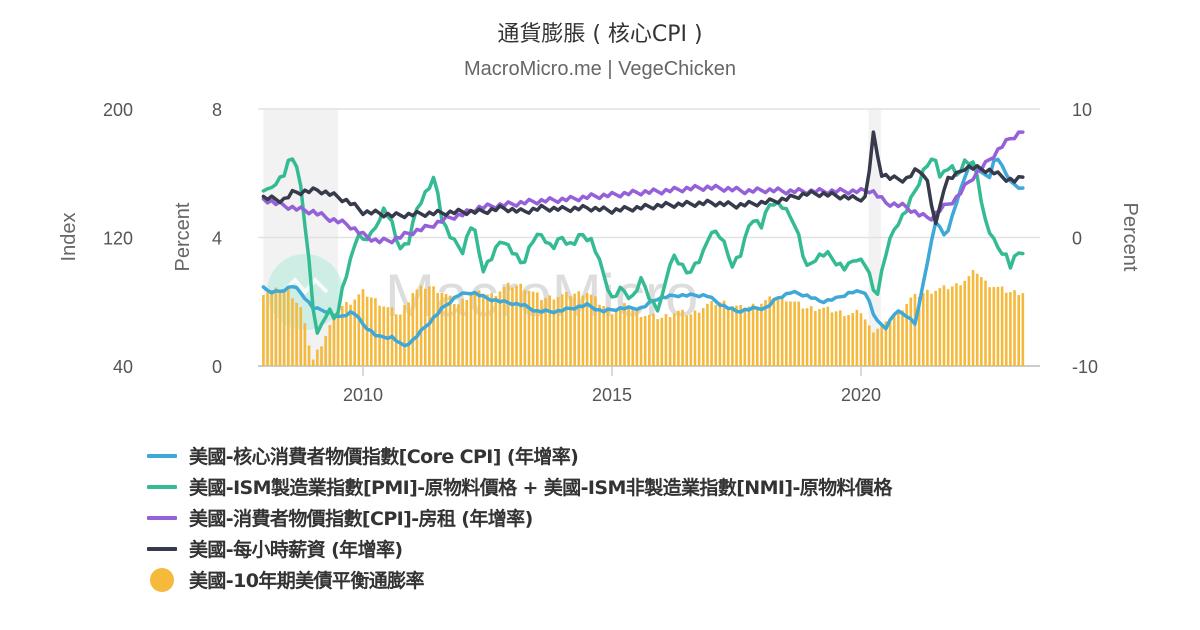 This screenshot has height=630, width=1200. What do you see at coordinates (296, 550) in the screenshot?
I see `legend-label: 美國-每小時薪資 (年增率)` at bounding box center [296, 550].